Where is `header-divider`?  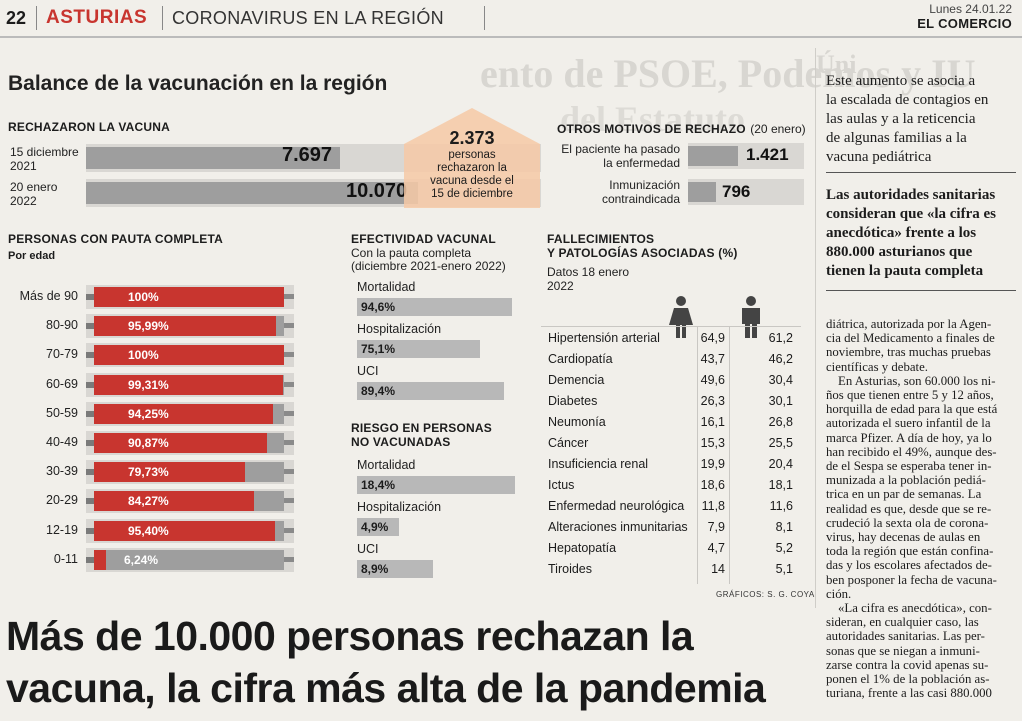 header-divider is located at coordinates (484, 18).